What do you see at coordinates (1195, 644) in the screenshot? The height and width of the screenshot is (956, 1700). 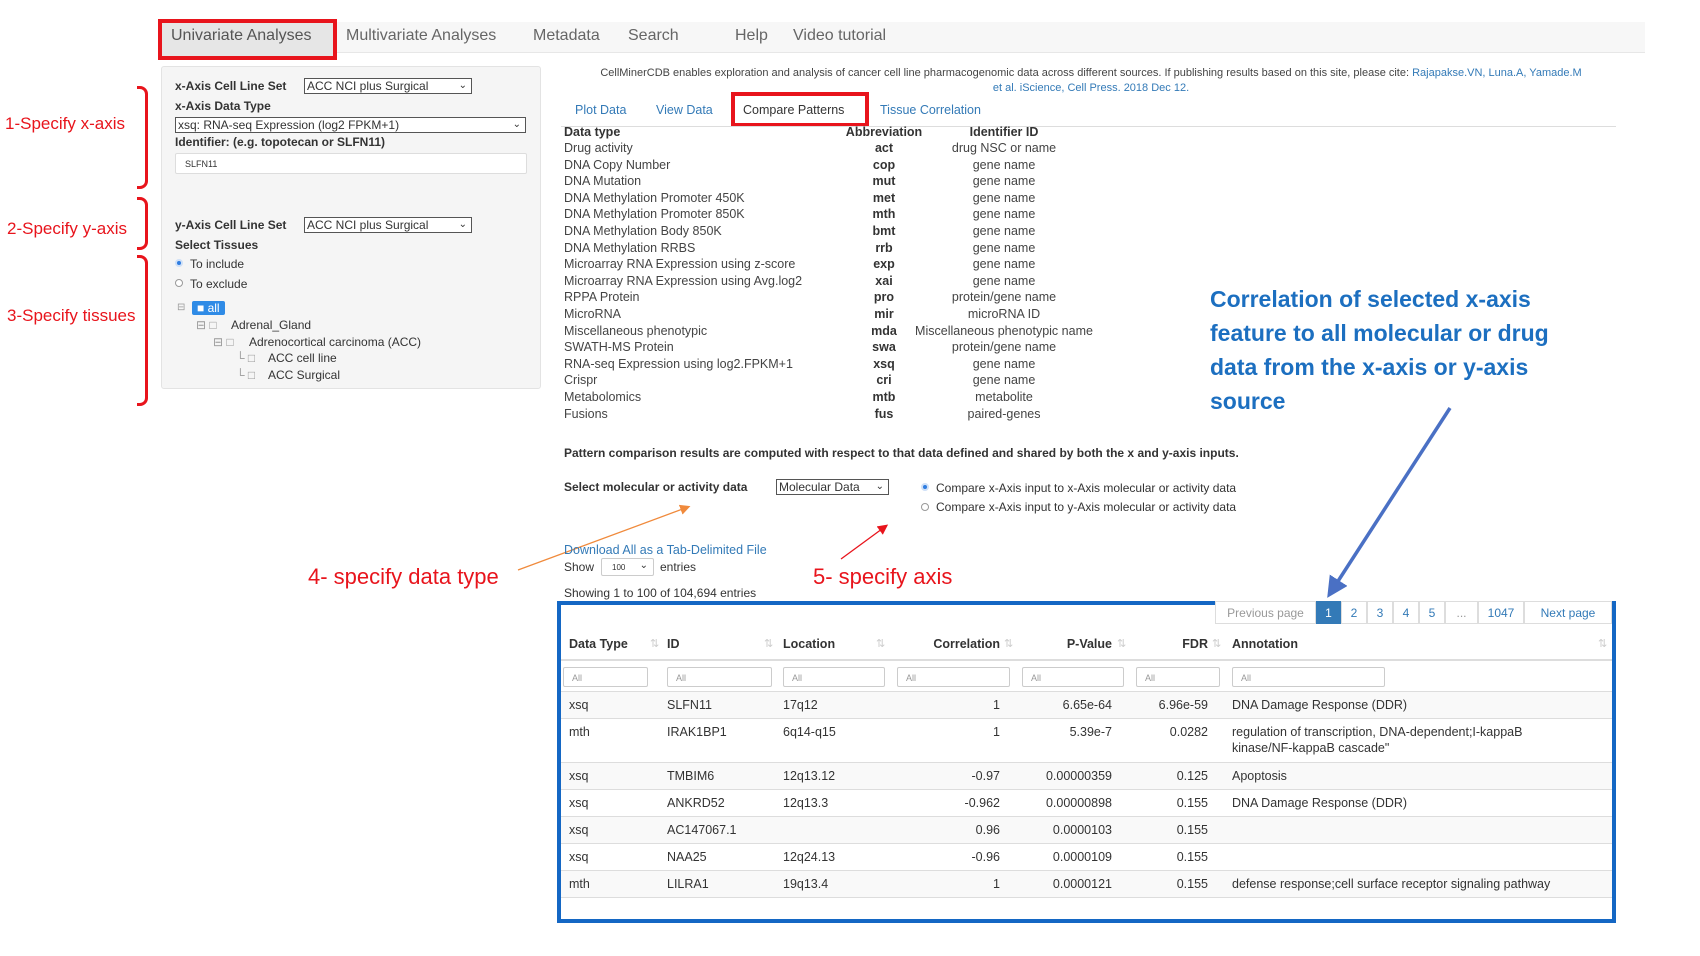 I see `column-header-fdr: FDR` at bounding box center [1195, 644].